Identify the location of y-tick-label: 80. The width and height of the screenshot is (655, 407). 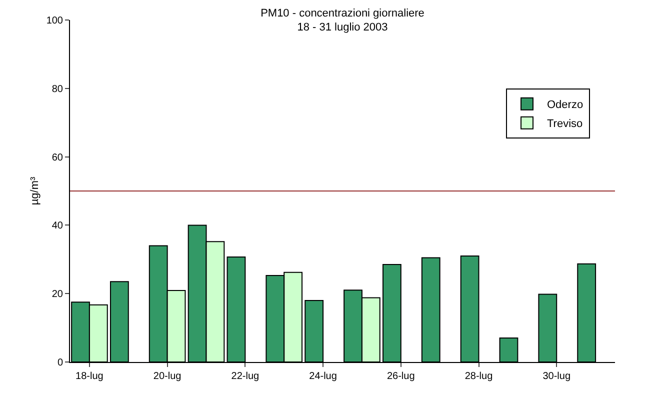
(58, 89).